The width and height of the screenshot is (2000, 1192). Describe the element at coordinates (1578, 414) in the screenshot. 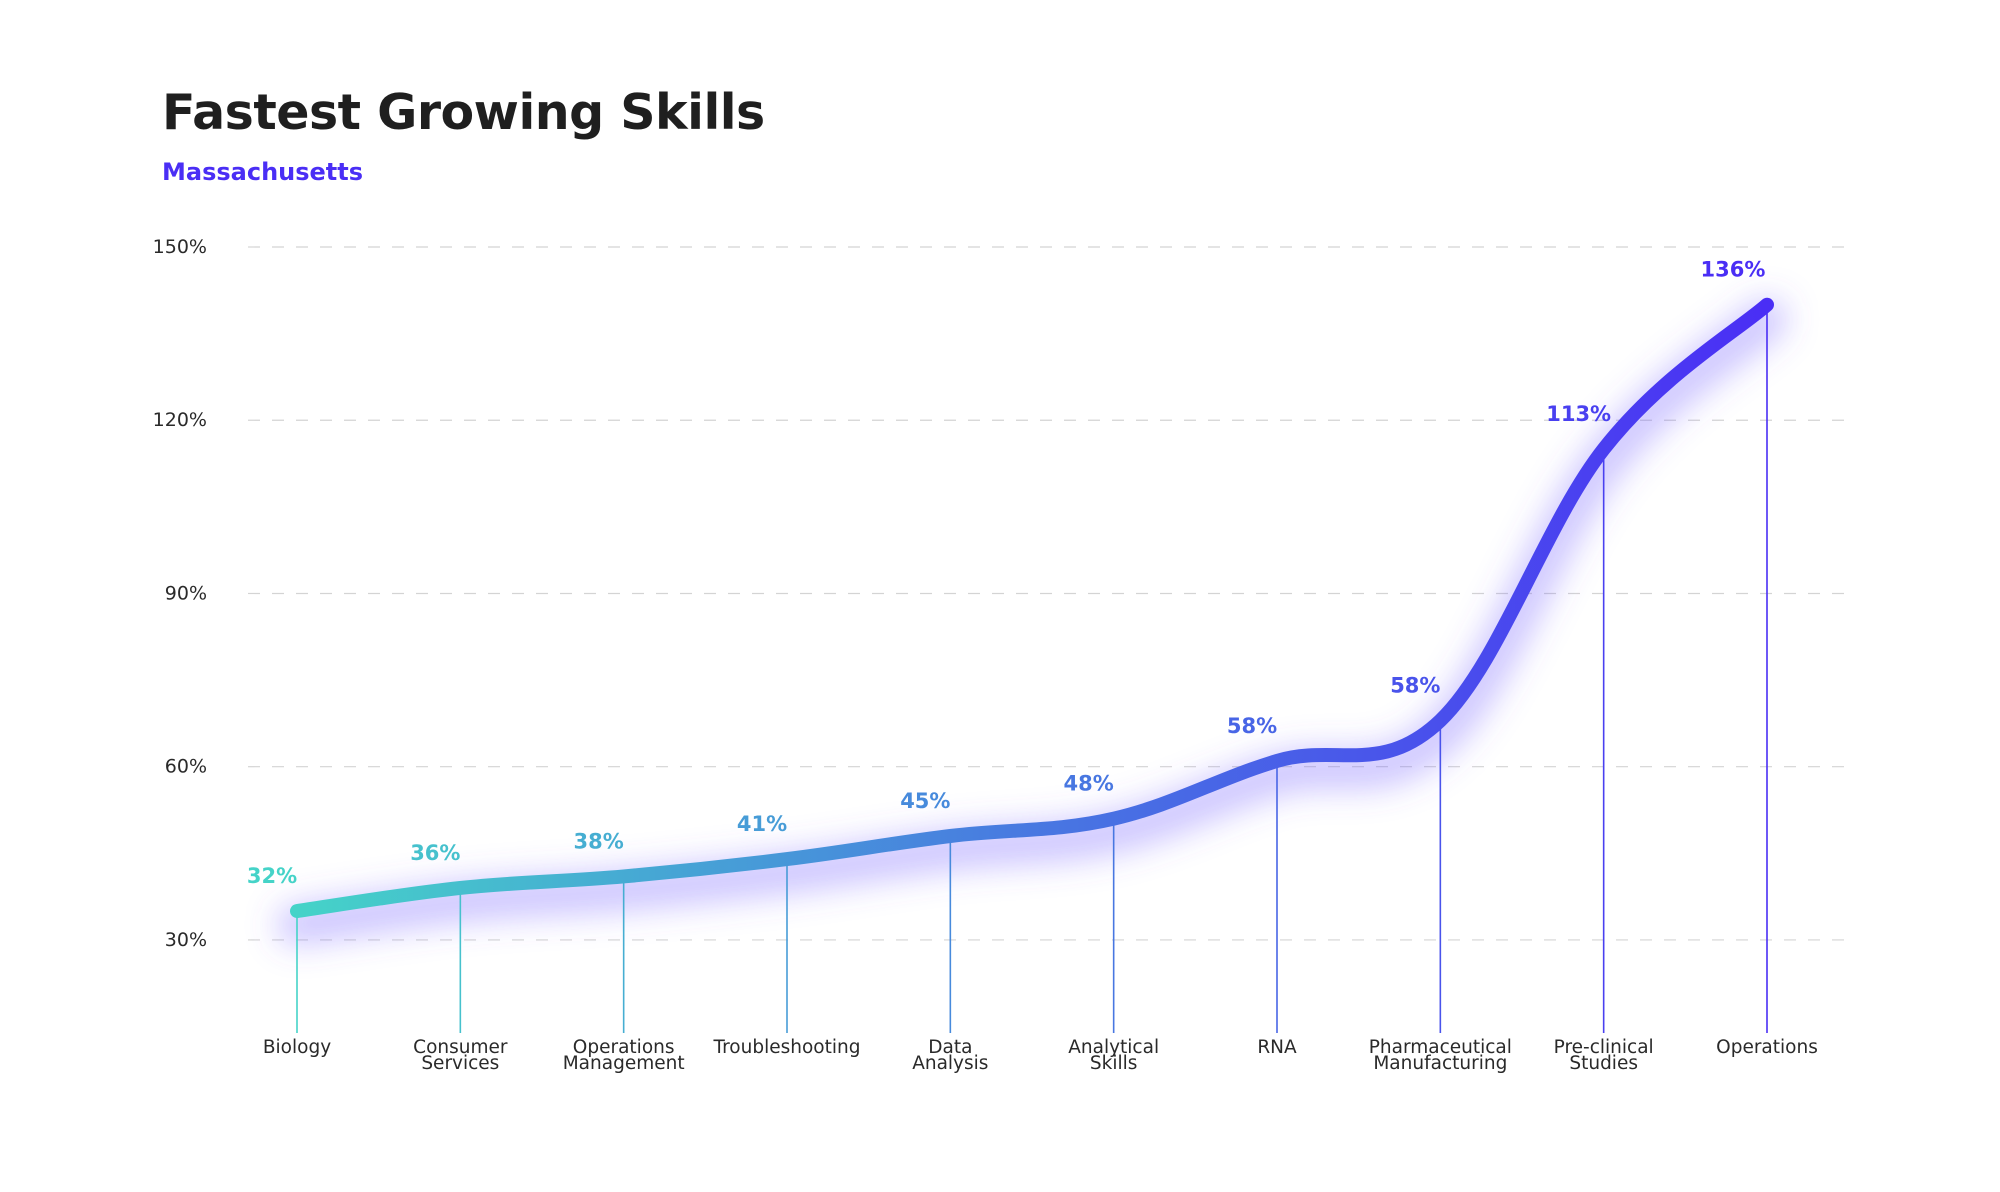

I see `data-label: 113%` at that location.